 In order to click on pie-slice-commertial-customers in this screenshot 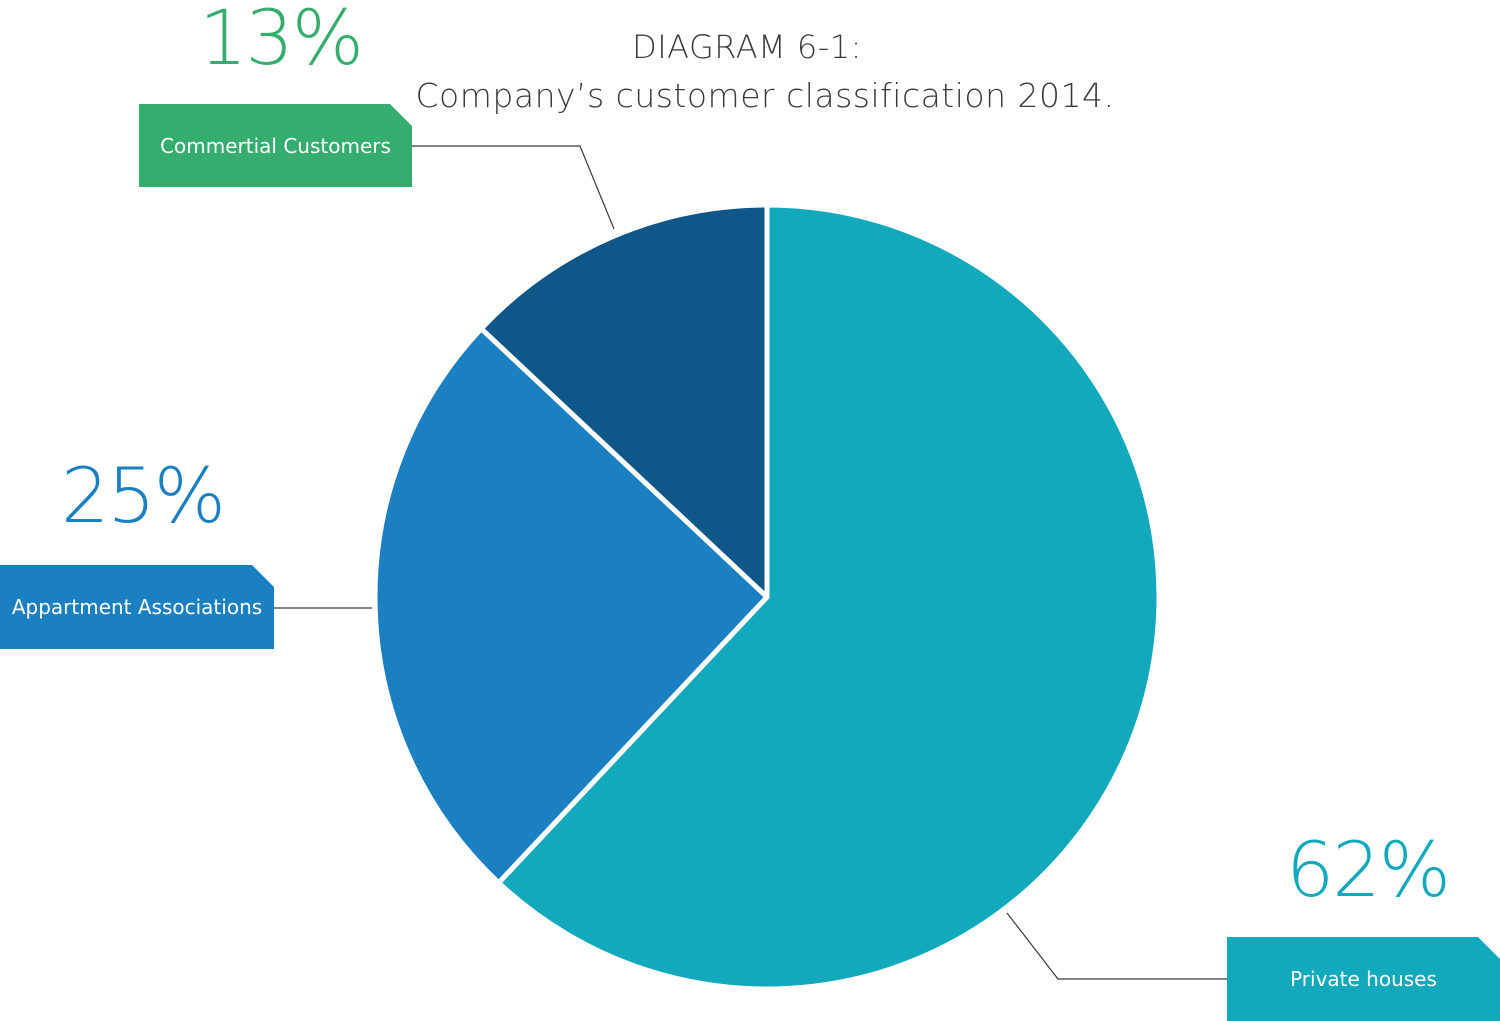, I will do `click(624, 401)`.